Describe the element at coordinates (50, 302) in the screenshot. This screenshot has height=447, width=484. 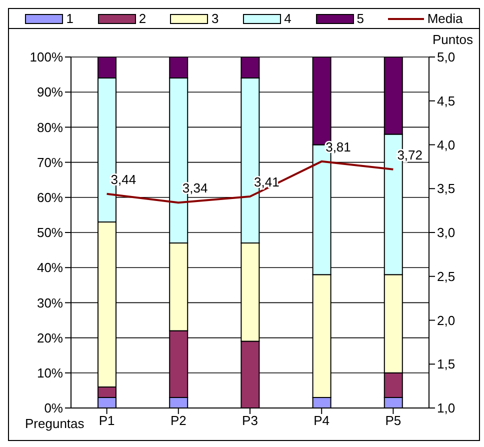
I see `y-tick-label: 30%` at that location.